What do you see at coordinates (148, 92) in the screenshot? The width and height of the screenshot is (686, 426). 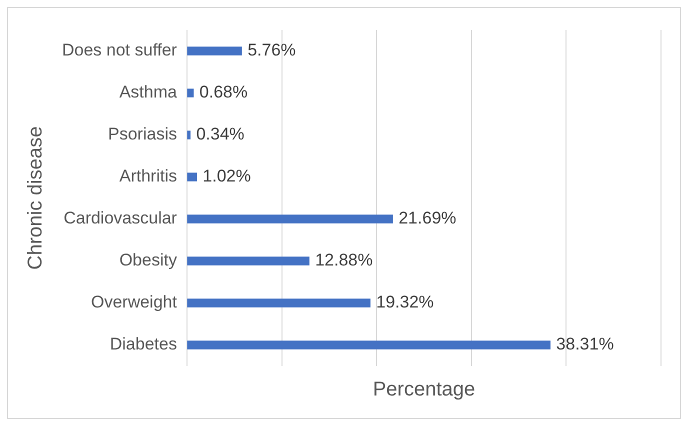 I see `y-tick-label: Asthma` at bounding box center [148, 92].